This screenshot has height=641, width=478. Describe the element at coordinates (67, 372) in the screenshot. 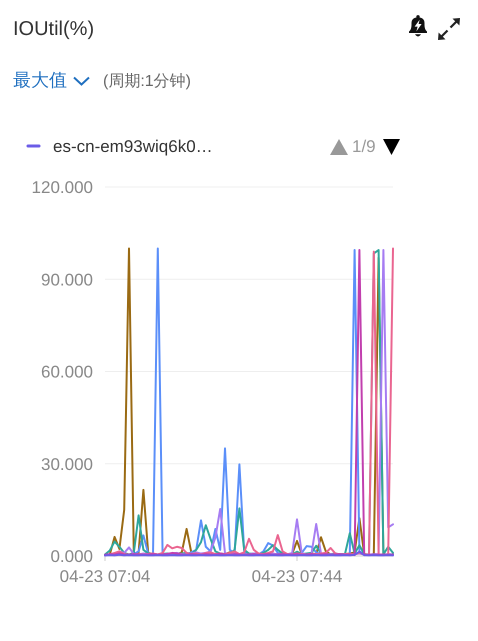

I see `y-tick-label: 60.000` at that location.